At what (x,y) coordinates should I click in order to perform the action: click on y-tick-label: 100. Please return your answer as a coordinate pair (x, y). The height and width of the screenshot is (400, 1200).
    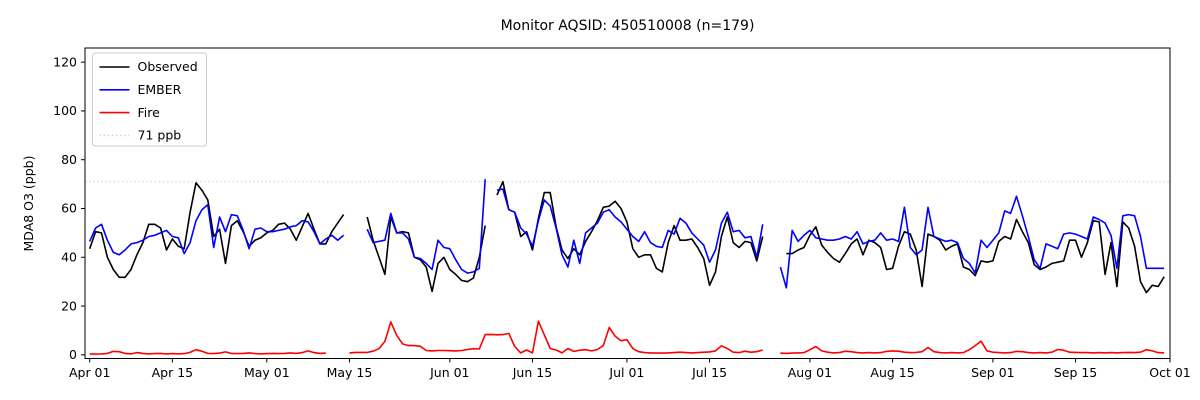
    Looking at the image, I should click on (65, 110).